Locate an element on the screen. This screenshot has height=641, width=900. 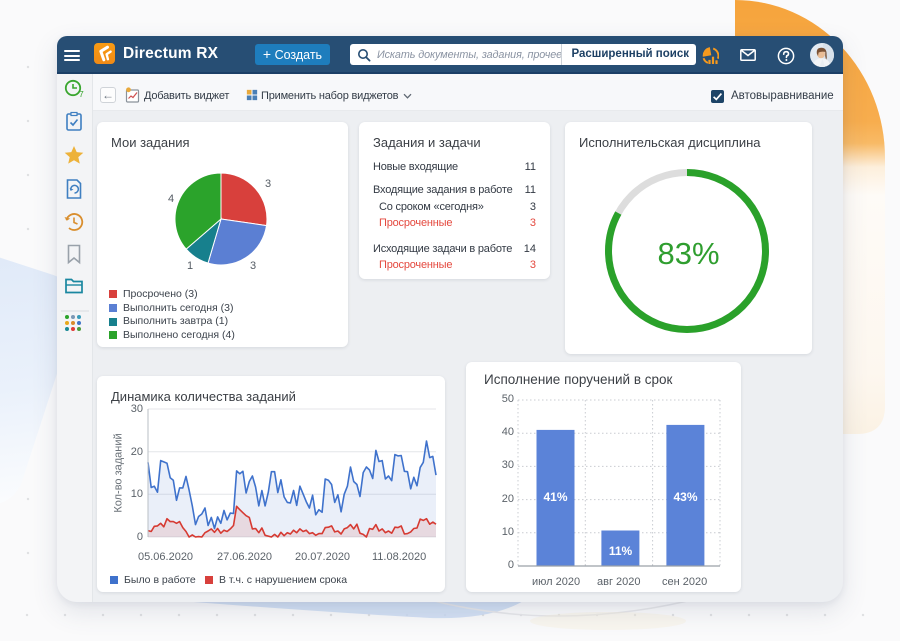
svg-text: 1 is located at coordinates (190, 266).